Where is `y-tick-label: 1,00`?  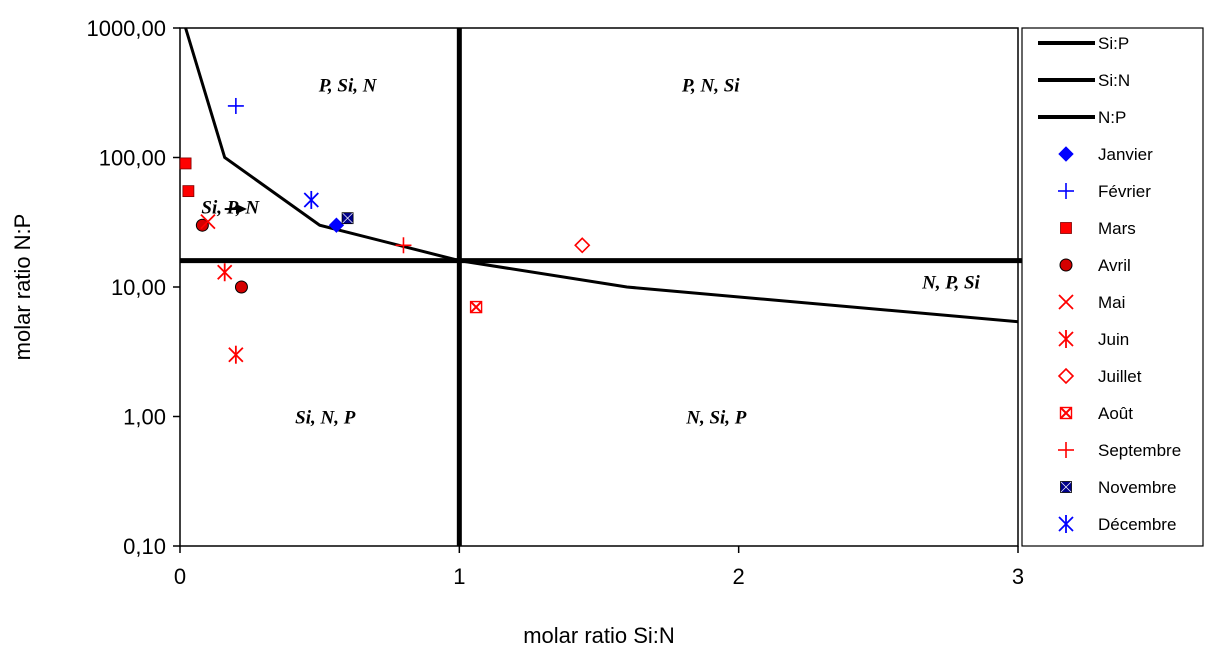 y-tick-label: 1,00 is located at coordinates (144, 417).